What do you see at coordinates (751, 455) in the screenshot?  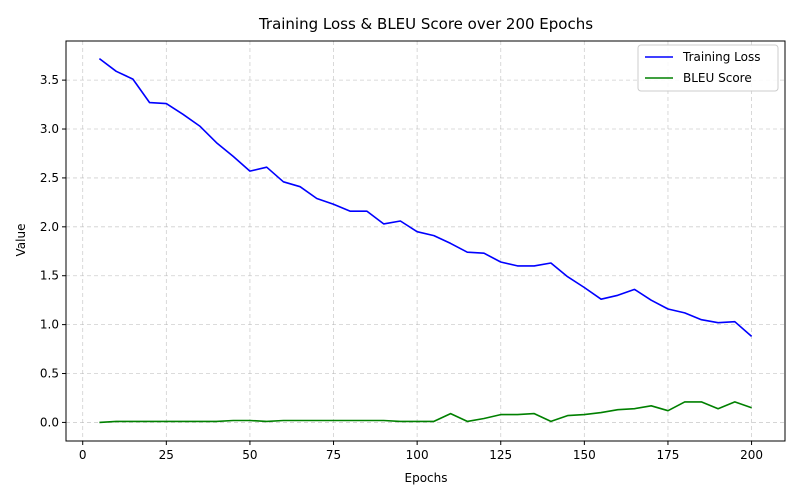 I see `x-tick-label: 200` at bounding box center [751, 455].